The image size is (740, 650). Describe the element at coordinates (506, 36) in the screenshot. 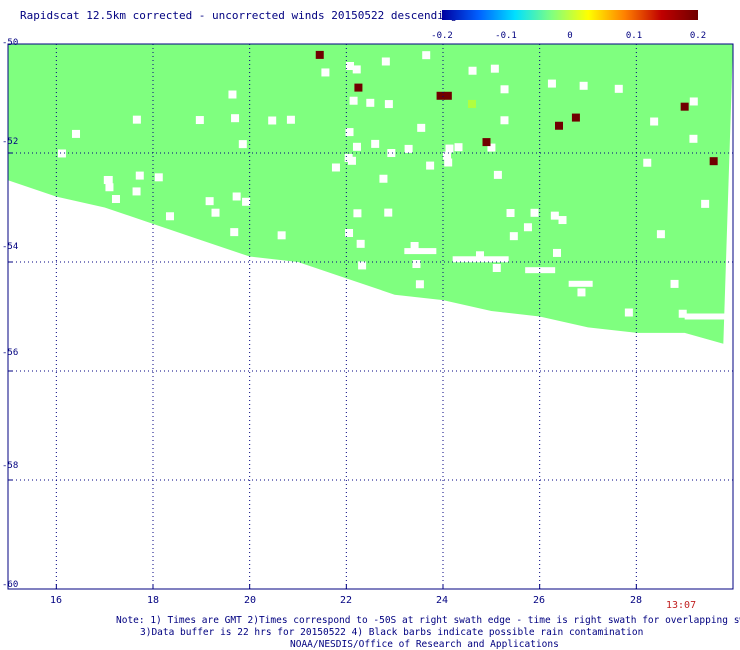

I see `colorbar-tick-label: -0.1` at that location.